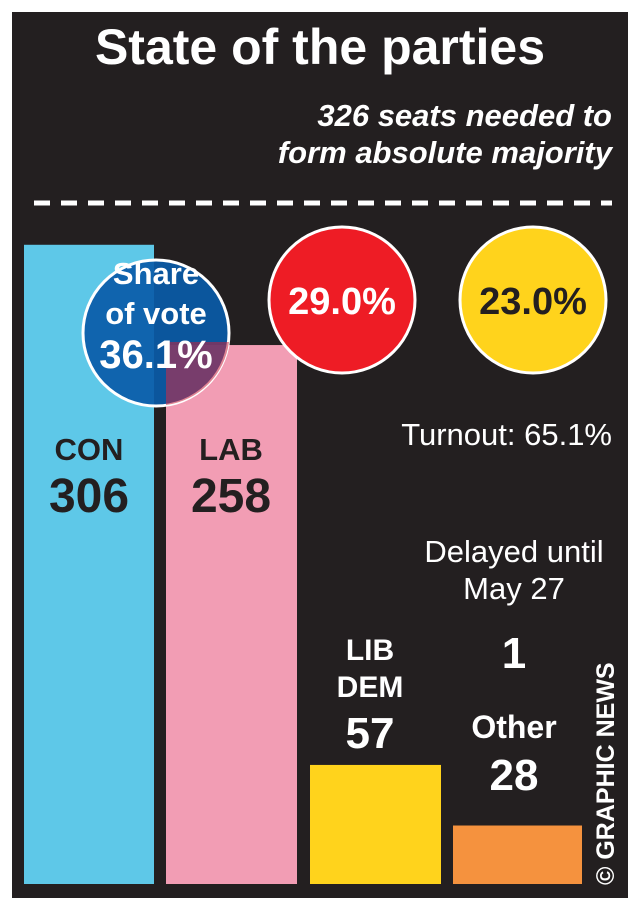 The image size is (640, 910). Describe the element at coordinates (197, 373) in the screenshot. I see `lab-overlap-tint` at that location.